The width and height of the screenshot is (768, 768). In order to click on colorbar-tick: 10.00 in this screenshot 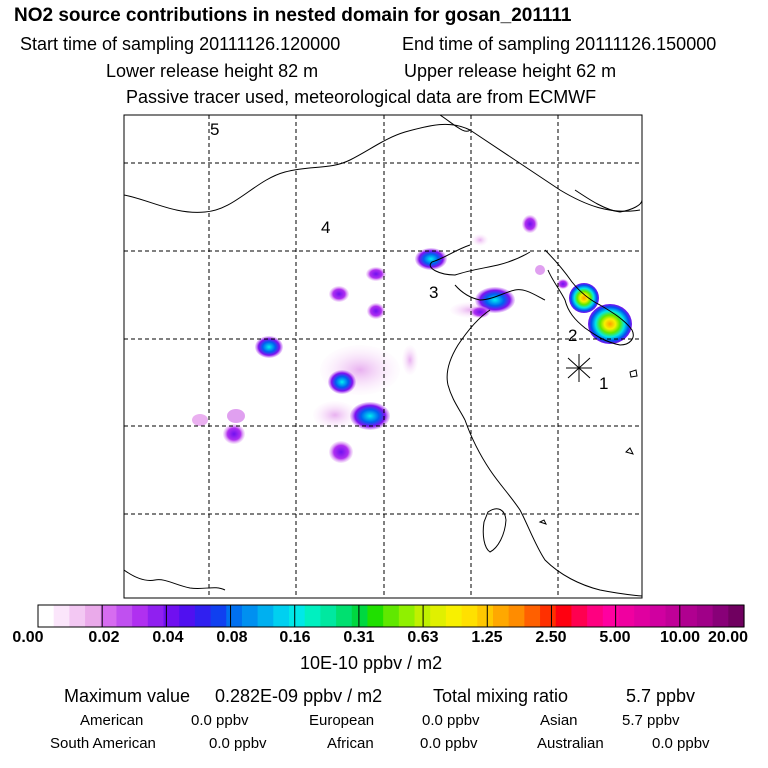, I will do `click(680, 637)`.